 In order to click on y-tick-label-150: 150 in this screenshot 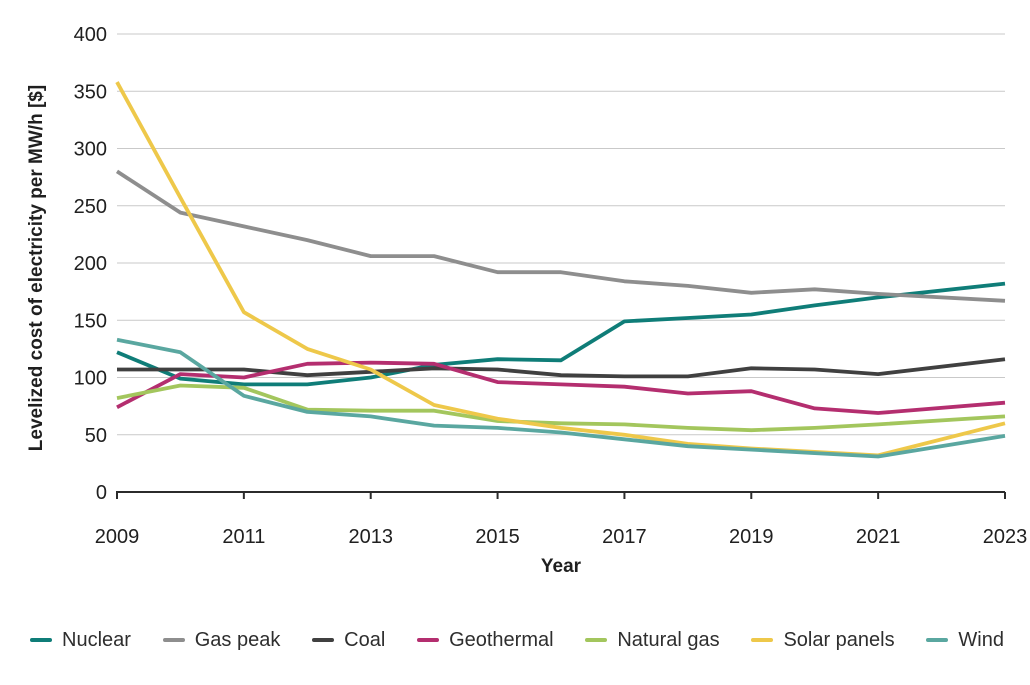, I will do `click(90, 321)`.